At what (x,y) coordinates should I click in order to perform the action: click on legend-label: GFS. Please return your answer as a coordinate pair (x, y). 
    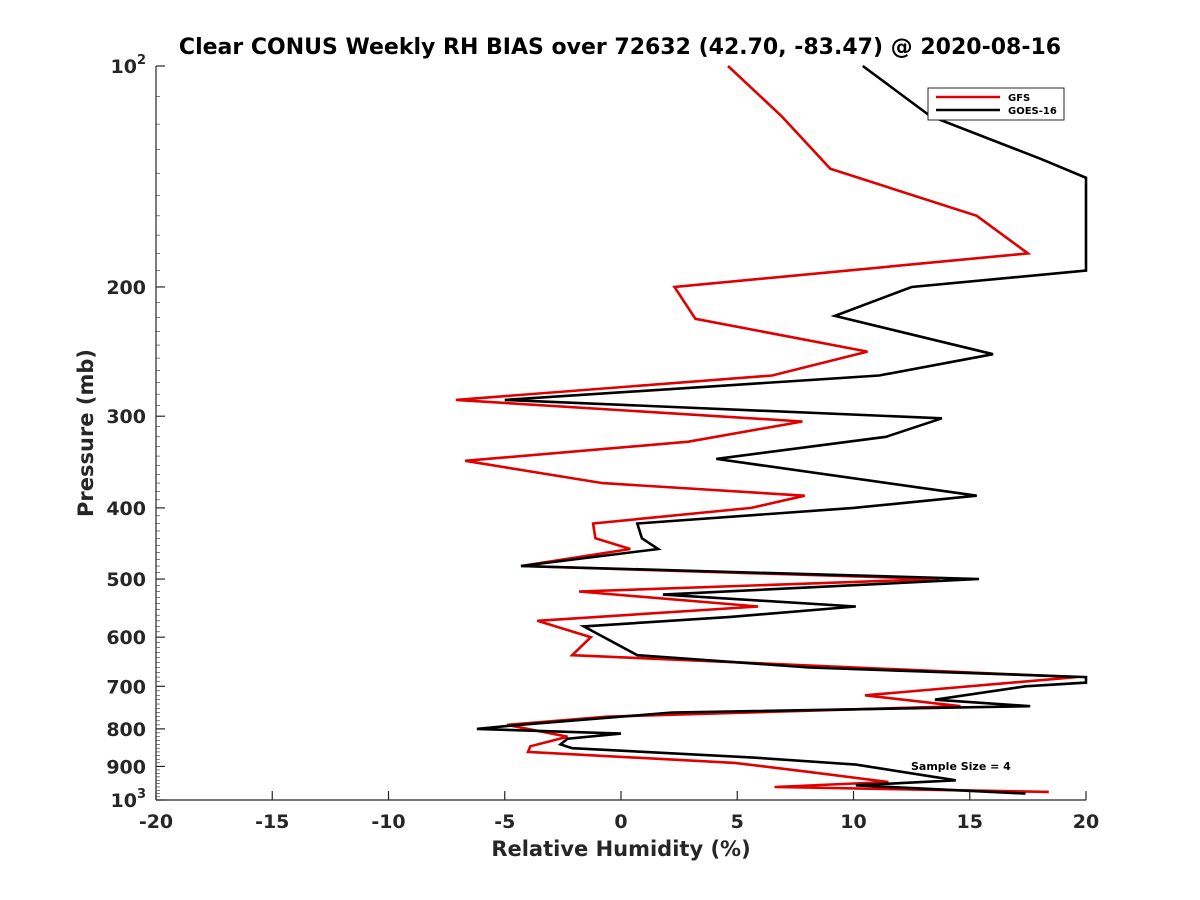
    Looking at the image, I should click on (1019, 98).